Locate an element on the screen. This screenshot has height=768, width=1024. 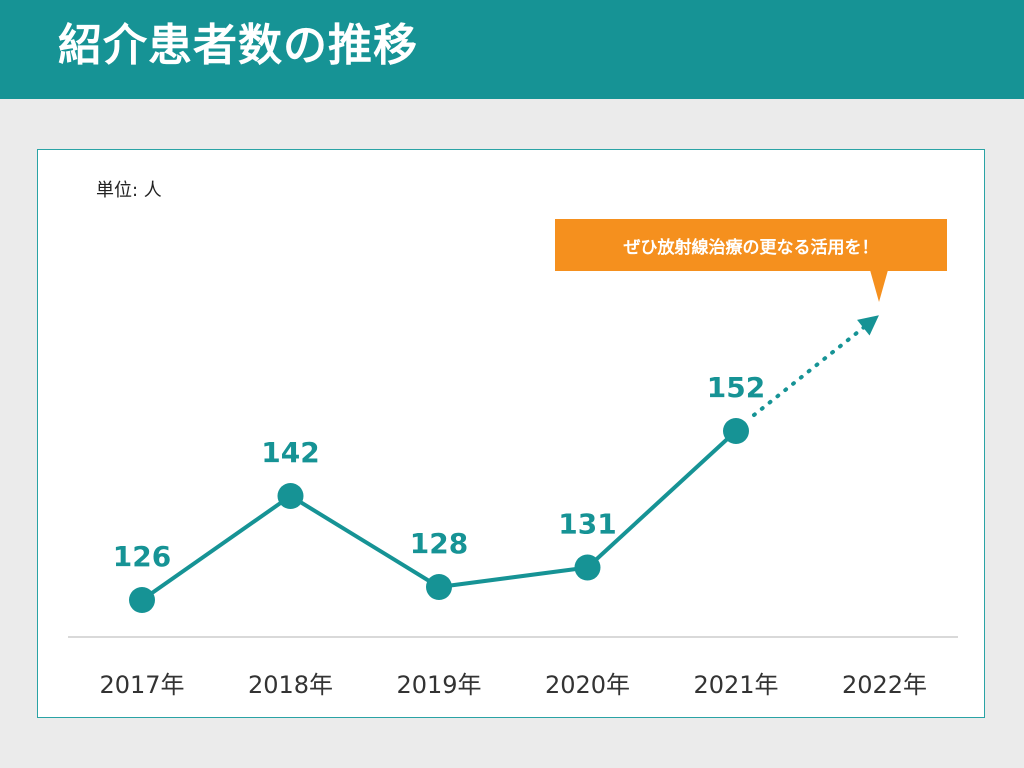
x-tick-label: 2021年 is located at coordinates (735, 685).